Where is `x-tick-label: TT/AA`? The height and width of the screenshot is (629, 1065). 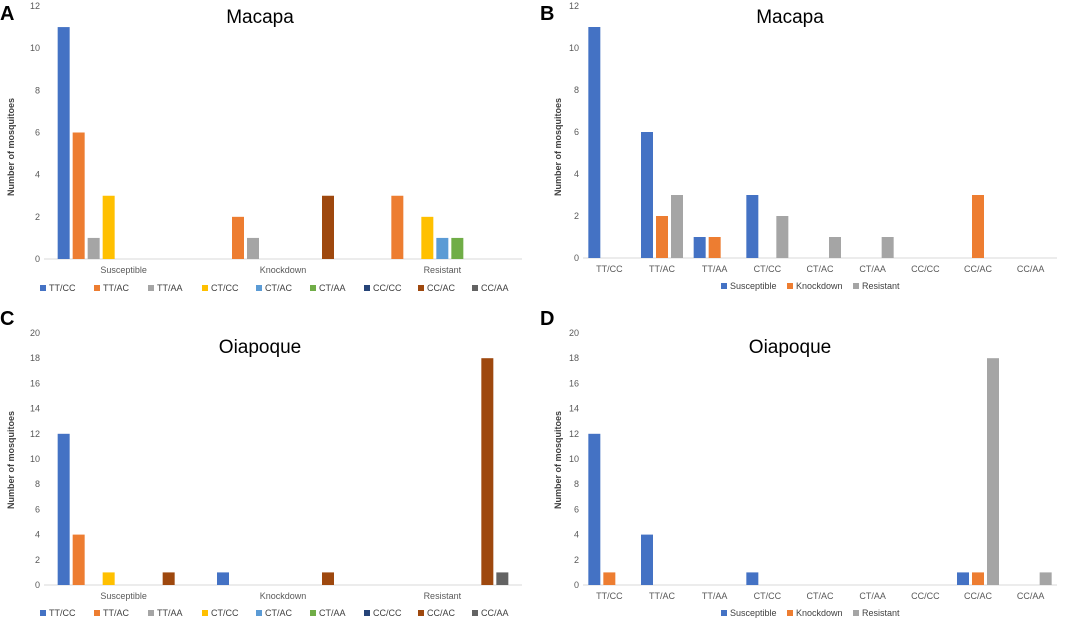
x-tick-label: TT/AA is located at coordinates (715, 596).